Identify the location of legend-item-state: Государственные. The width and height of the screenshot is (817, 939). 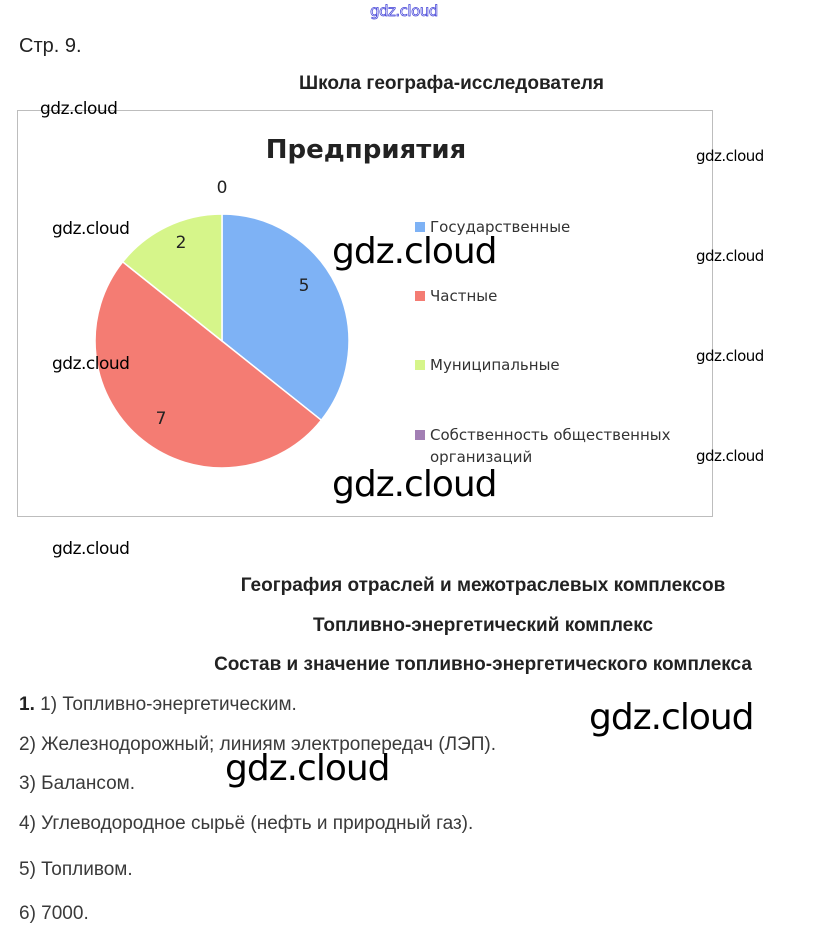
(493, 227).